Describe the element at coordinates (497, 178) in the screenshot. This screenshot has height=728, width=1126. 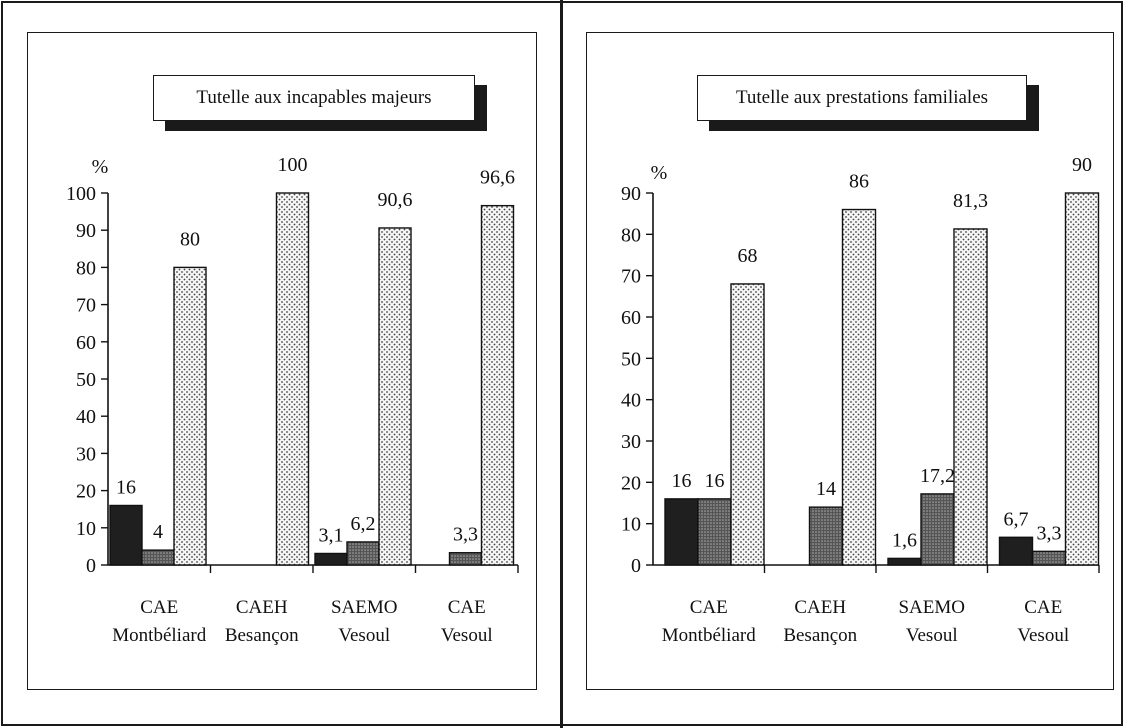
I see `data-label: 96,6` at that location.